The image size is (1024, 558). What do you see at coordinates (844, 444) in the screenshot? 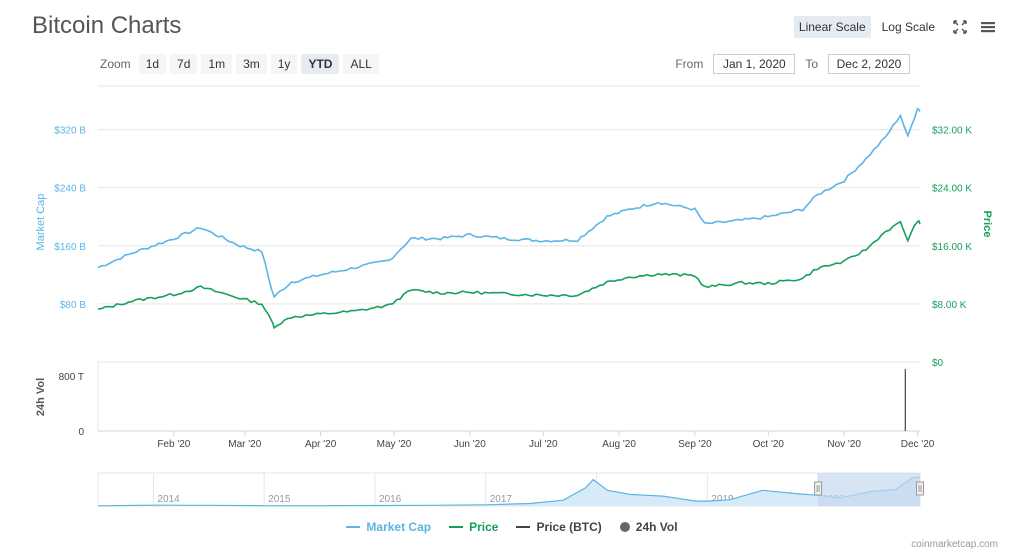
I see `x-tick-label: Nov '20` at bounding box center [844, 444].